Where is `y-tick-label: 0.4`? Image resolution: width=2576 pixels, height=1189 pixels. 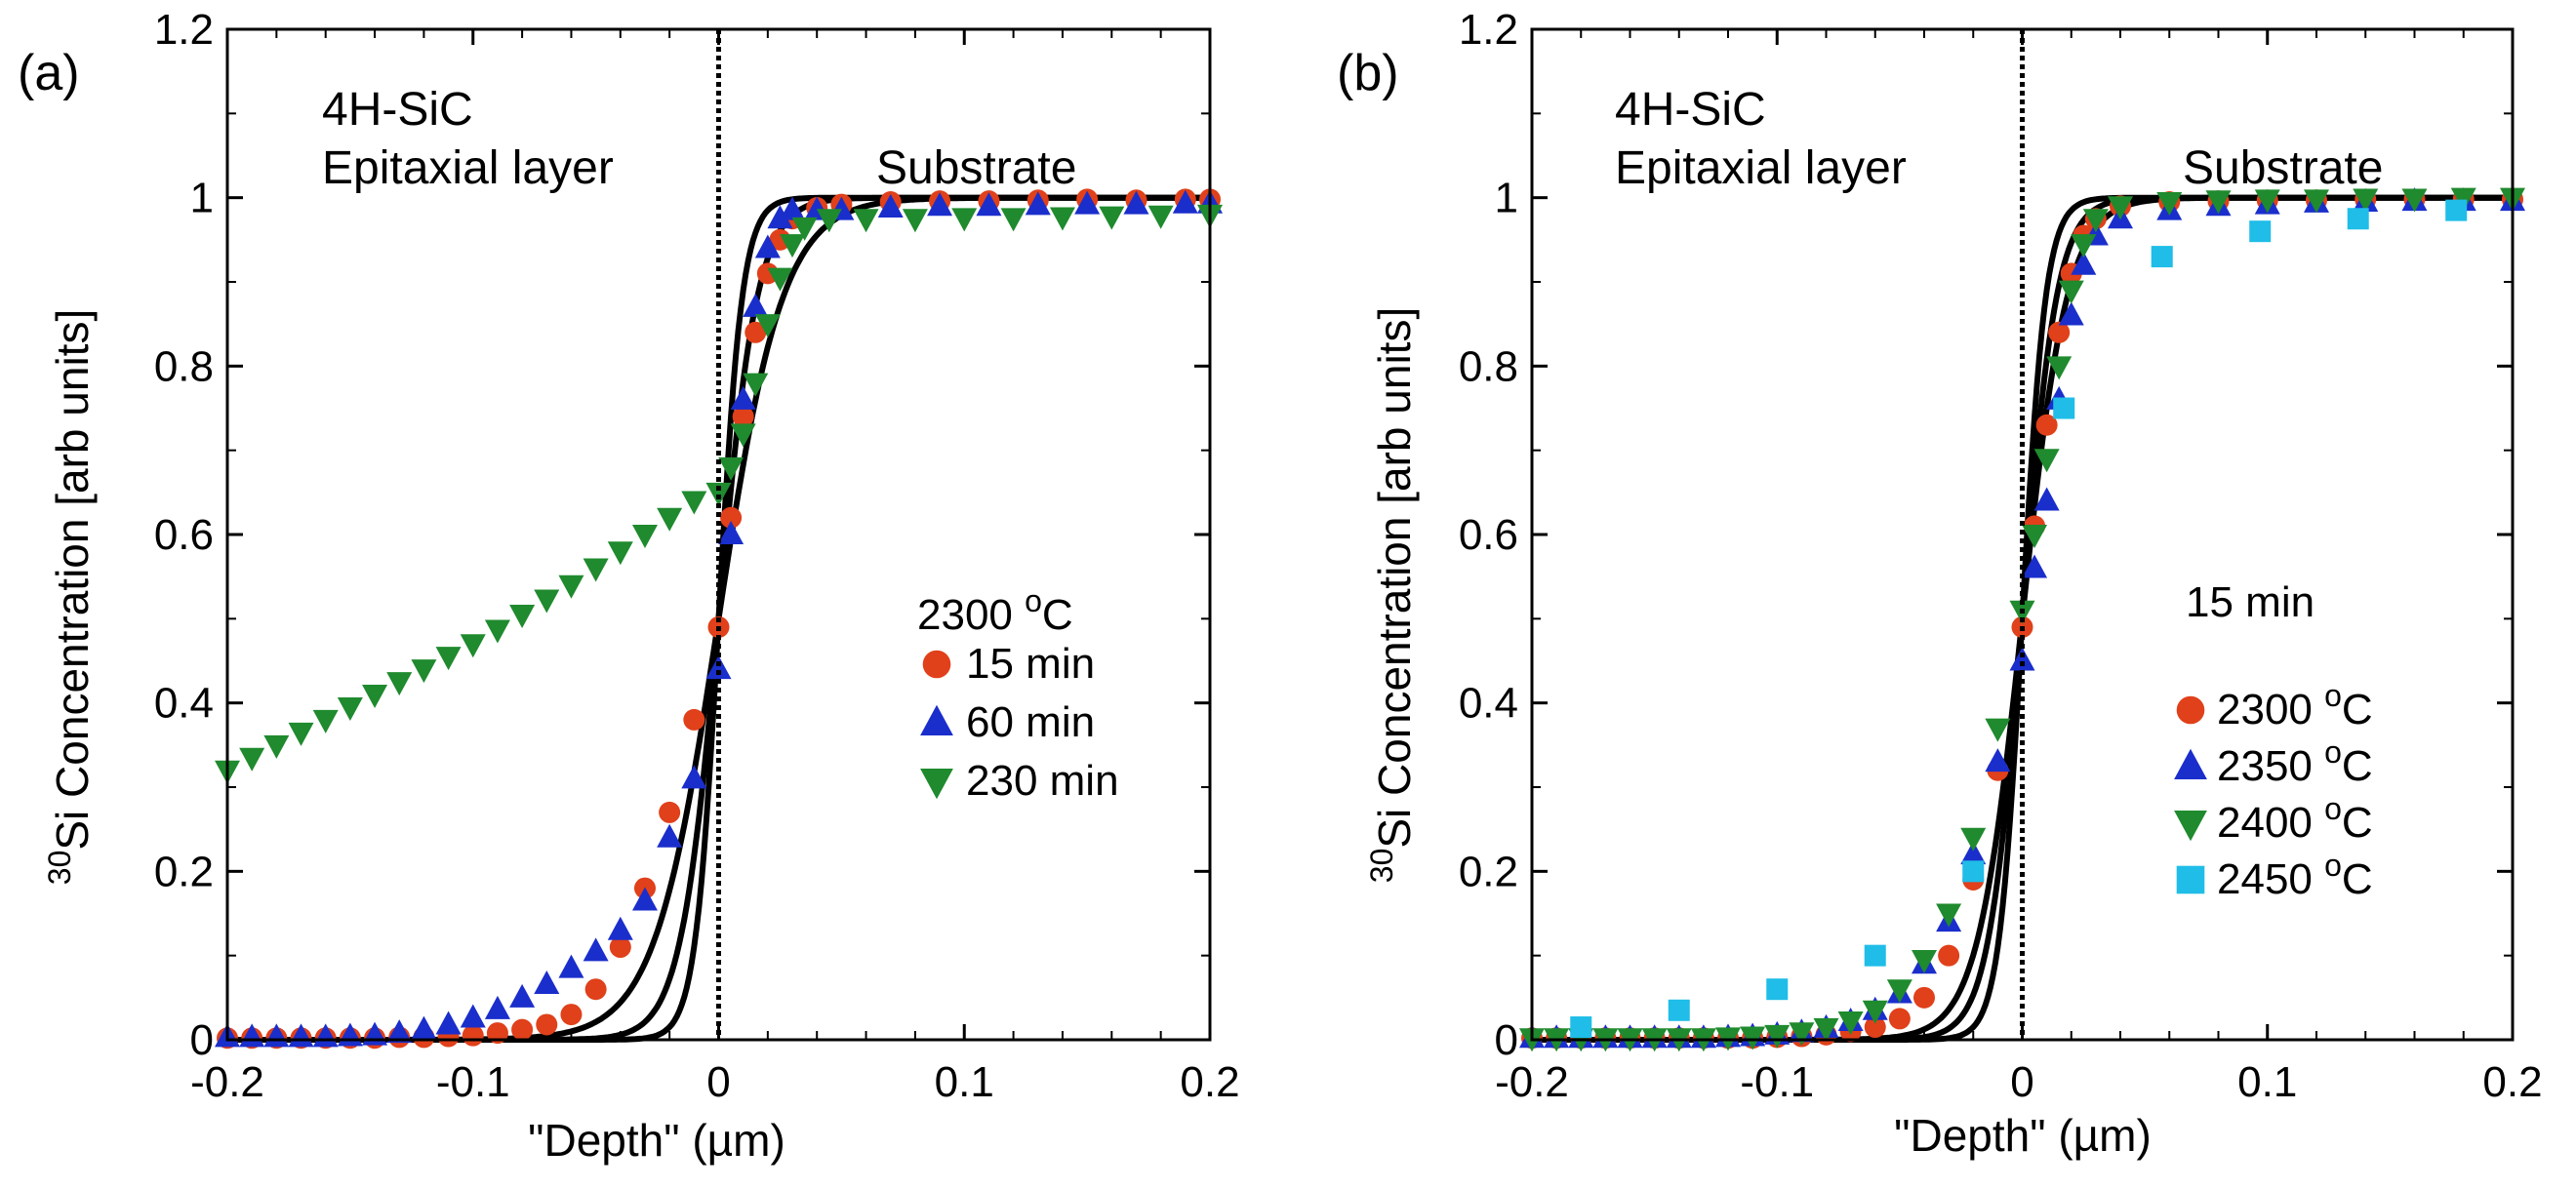 y-tick-label: 0.4 is located at coordinates (184, 704).